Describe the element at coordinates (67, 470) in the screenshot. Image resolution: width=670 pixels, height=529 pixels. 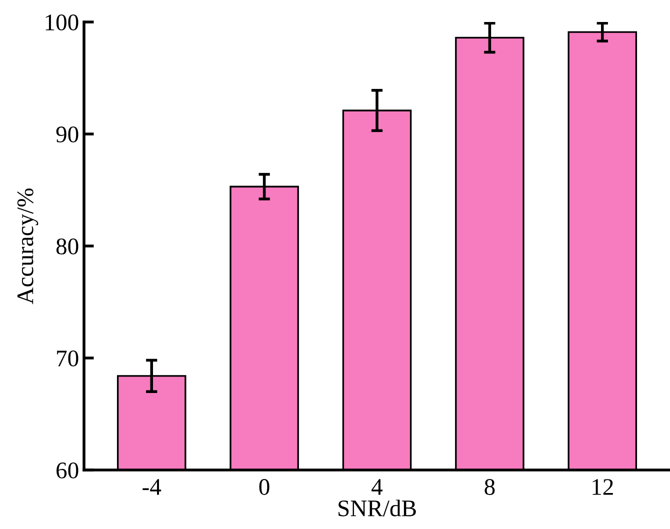
I see `y-tick-label: 60` at that location.